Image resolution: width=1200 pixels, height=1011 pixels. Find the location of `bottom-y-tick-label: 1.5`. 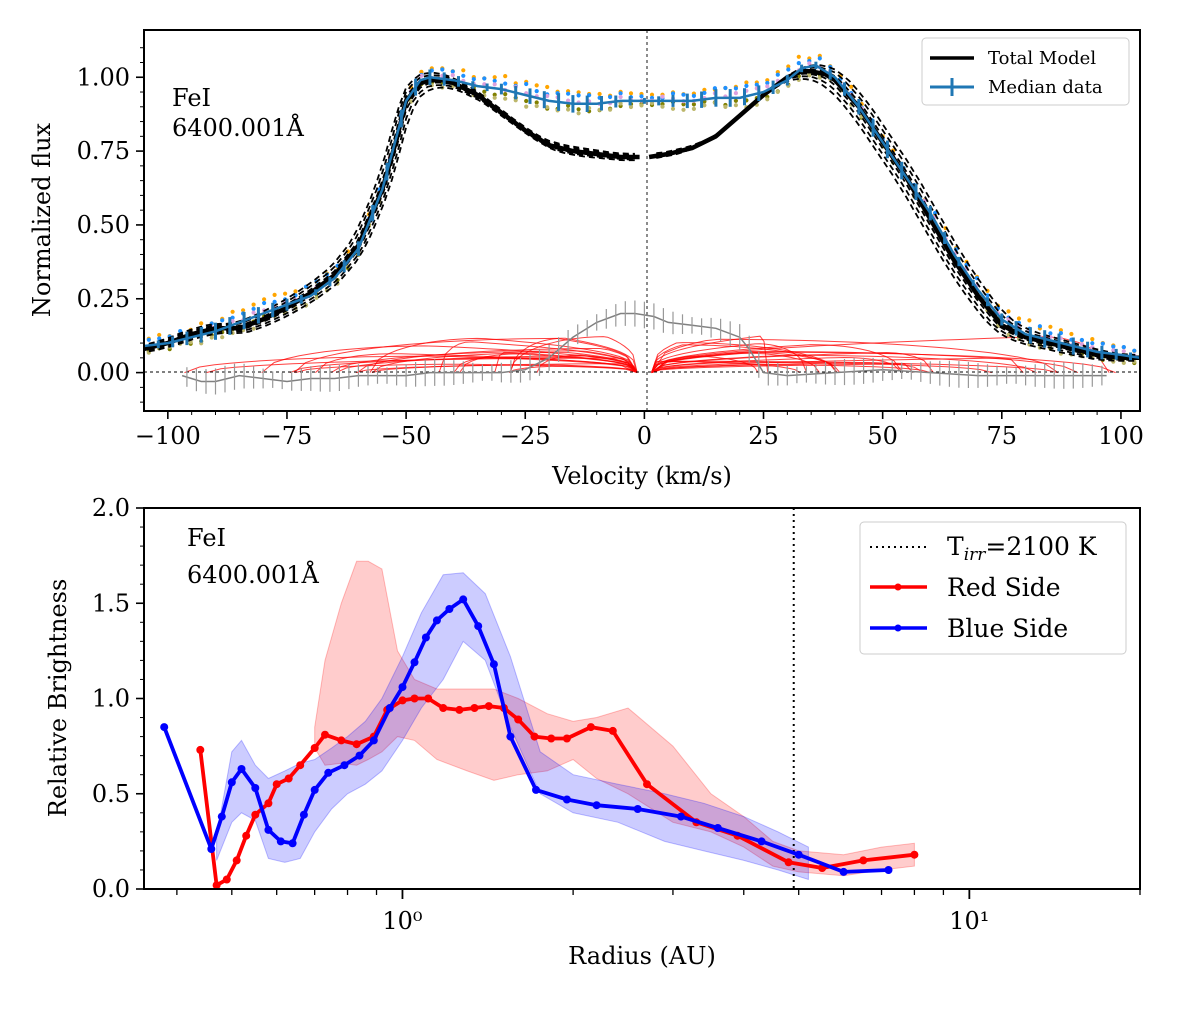

bottom-y-tick-label: 1.5 is located at coordinates (111, 603).